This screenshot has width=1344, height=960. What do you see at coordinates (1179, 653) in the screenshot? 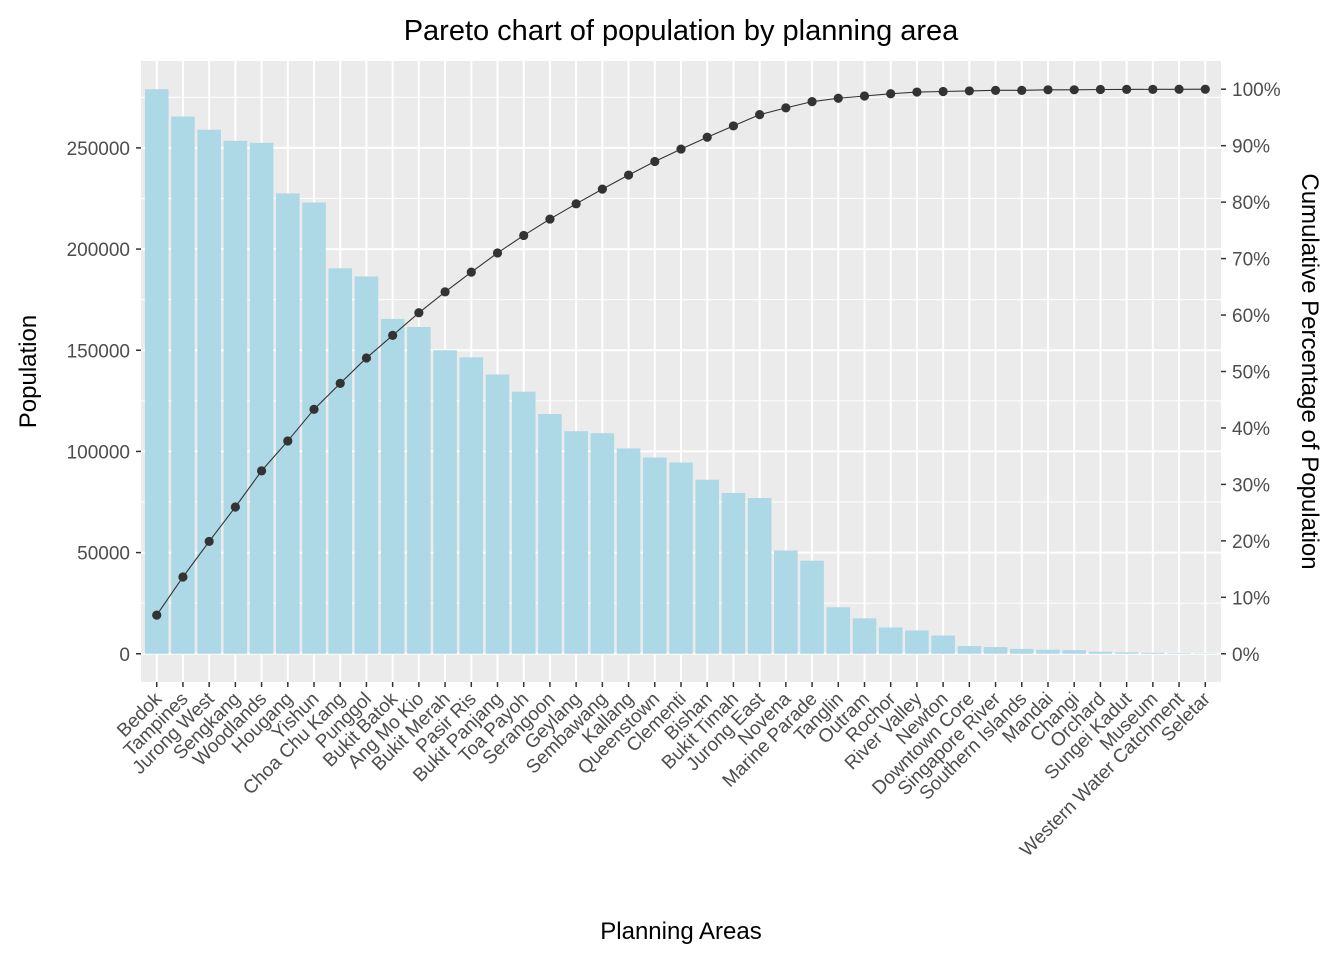
I see `bar-western-water-catchment` at bounding box center [1179, 653].